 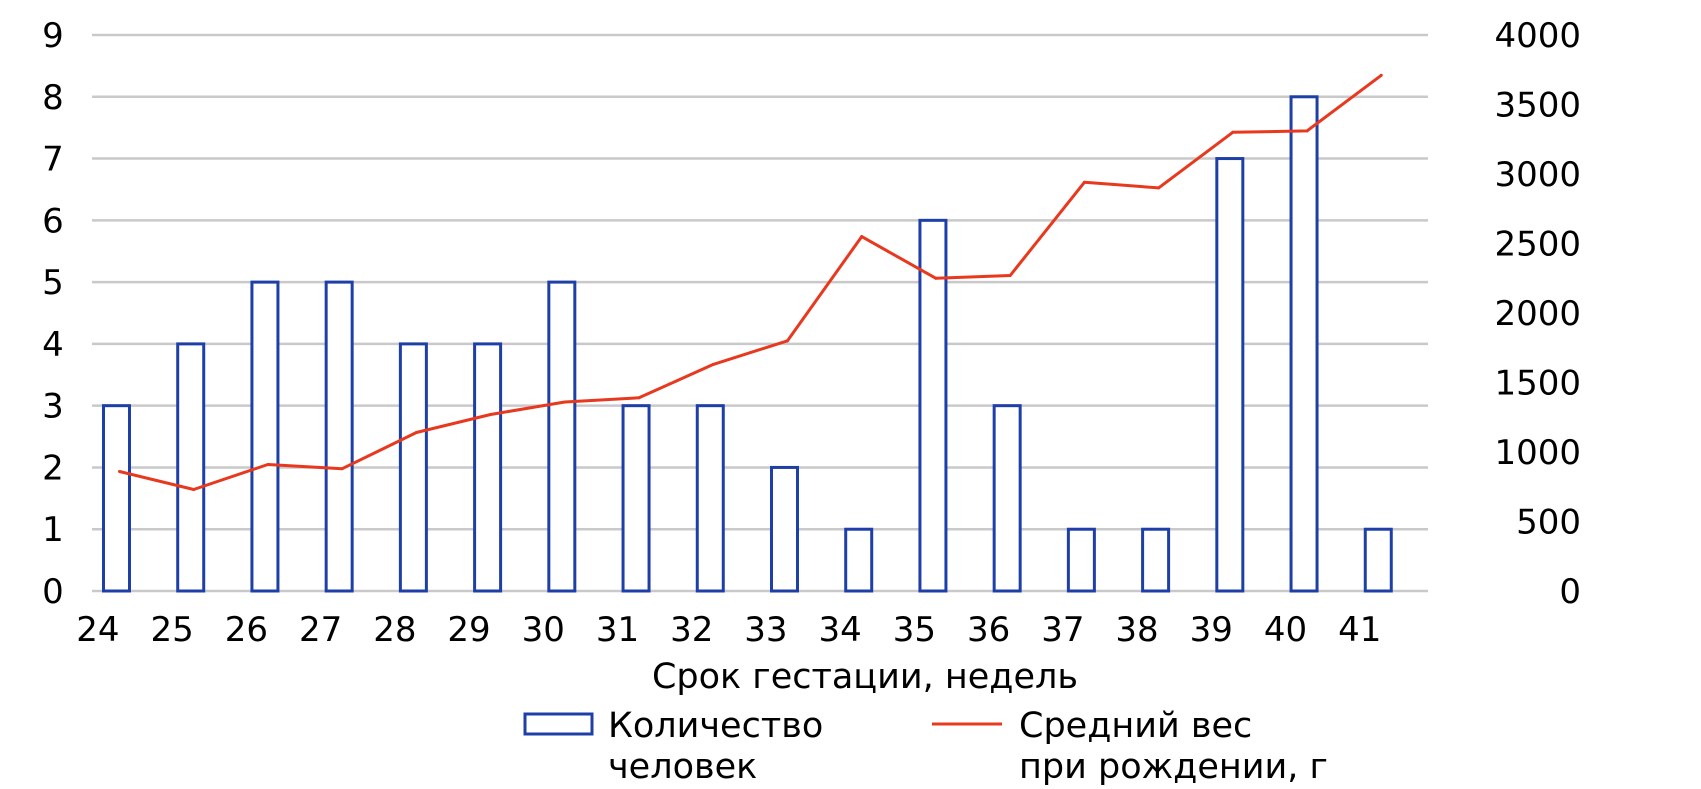 What do you see at coordinates (53, 530) in the screenshot?
I see `y-left-tick-label: 1` at bounding box center [53, 530].